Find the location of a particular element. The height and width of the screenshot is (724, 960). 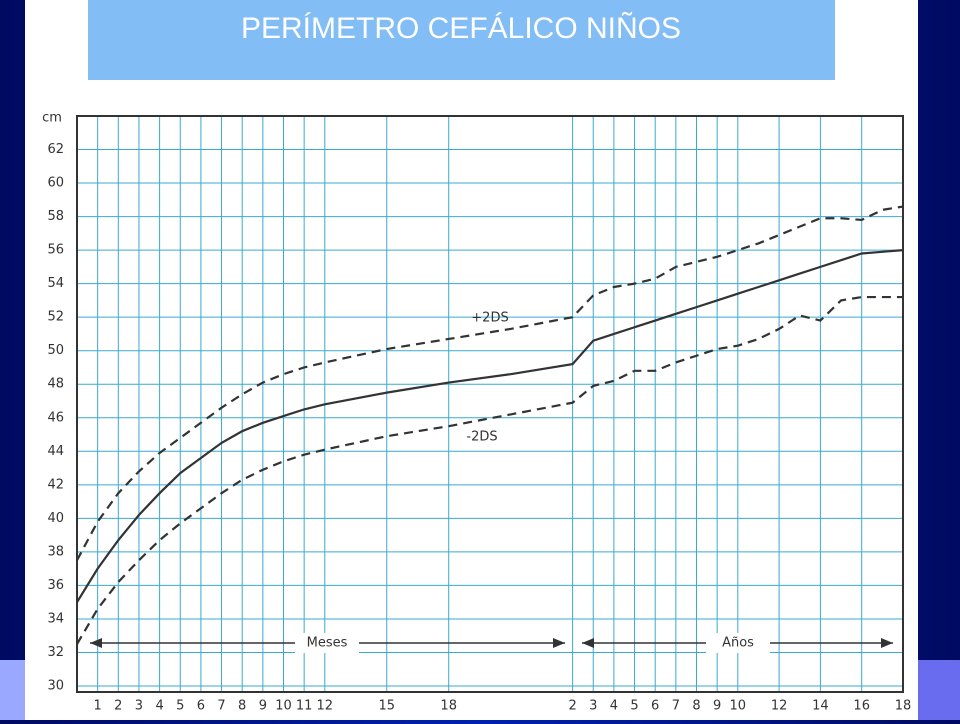

y-tick-label: 58 is located at coordinates (55, 216).